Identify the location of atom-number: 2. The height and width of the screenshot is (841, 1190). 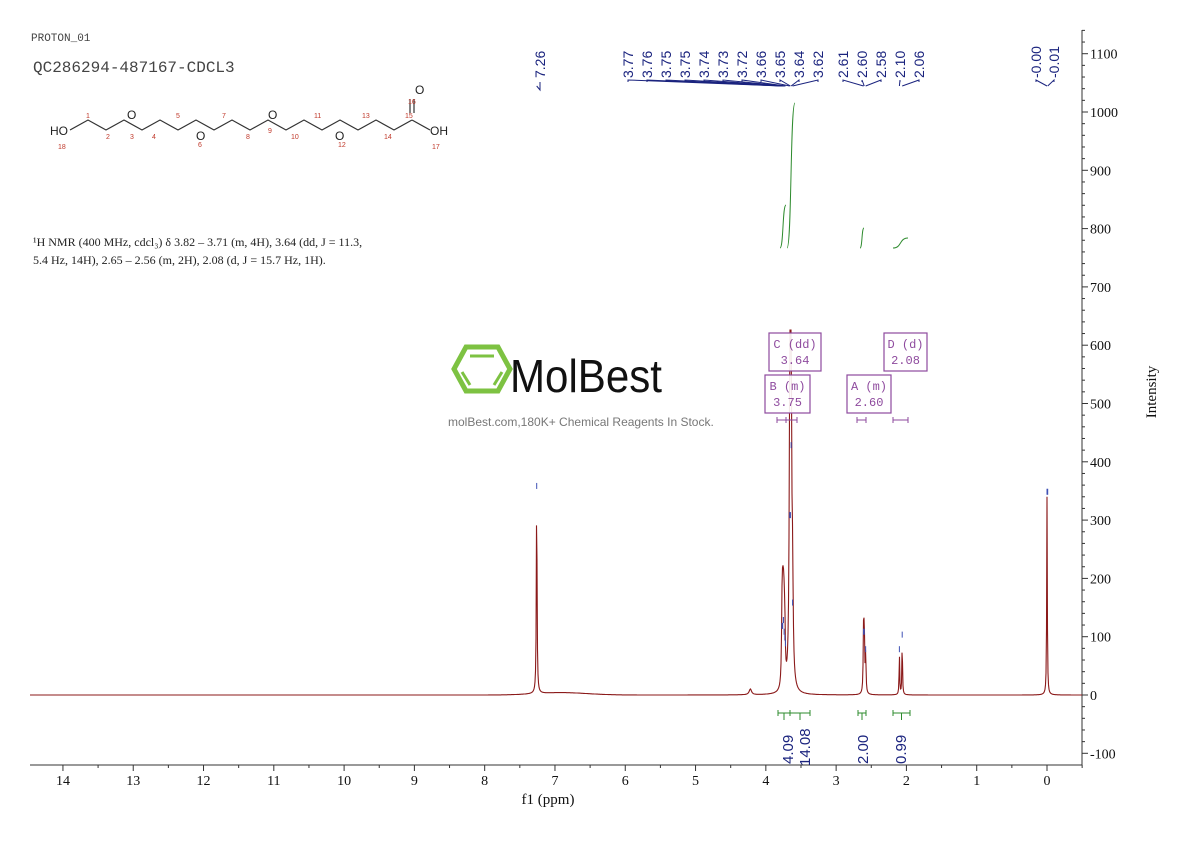
(108, 137).